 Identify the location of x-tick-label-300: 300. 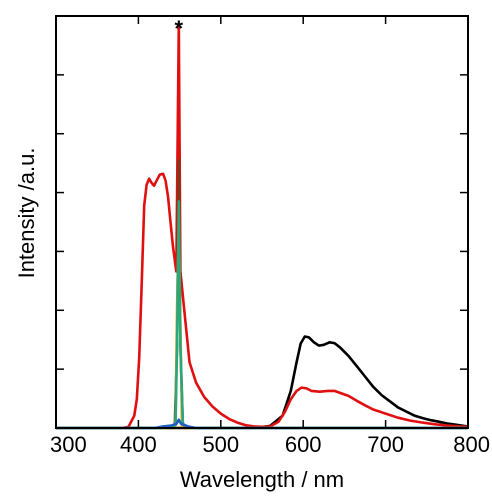
(68, 444).